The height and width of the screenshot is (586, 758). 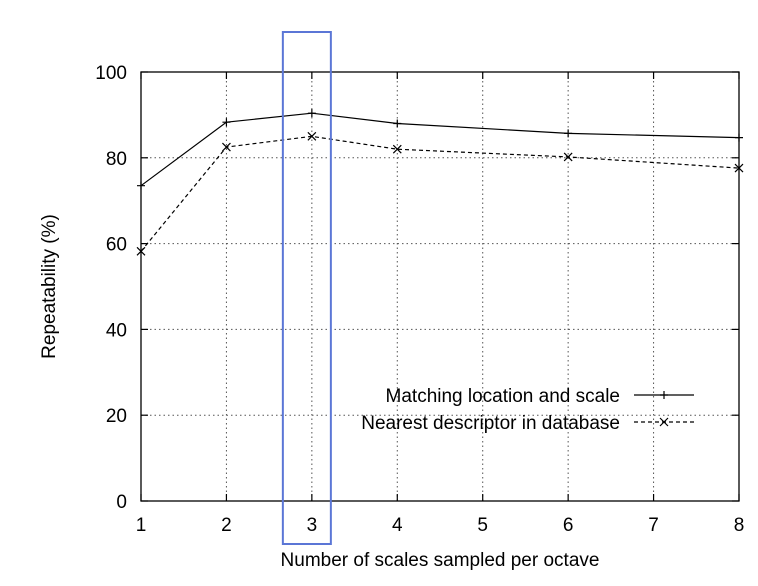 I want to click on x-tick-label: 2, so click(x=226, y=525).